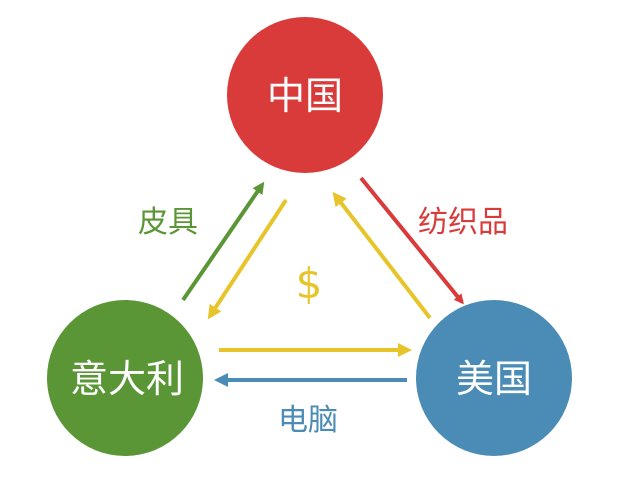  I want to click on node-china-circle, so click(305, 95).